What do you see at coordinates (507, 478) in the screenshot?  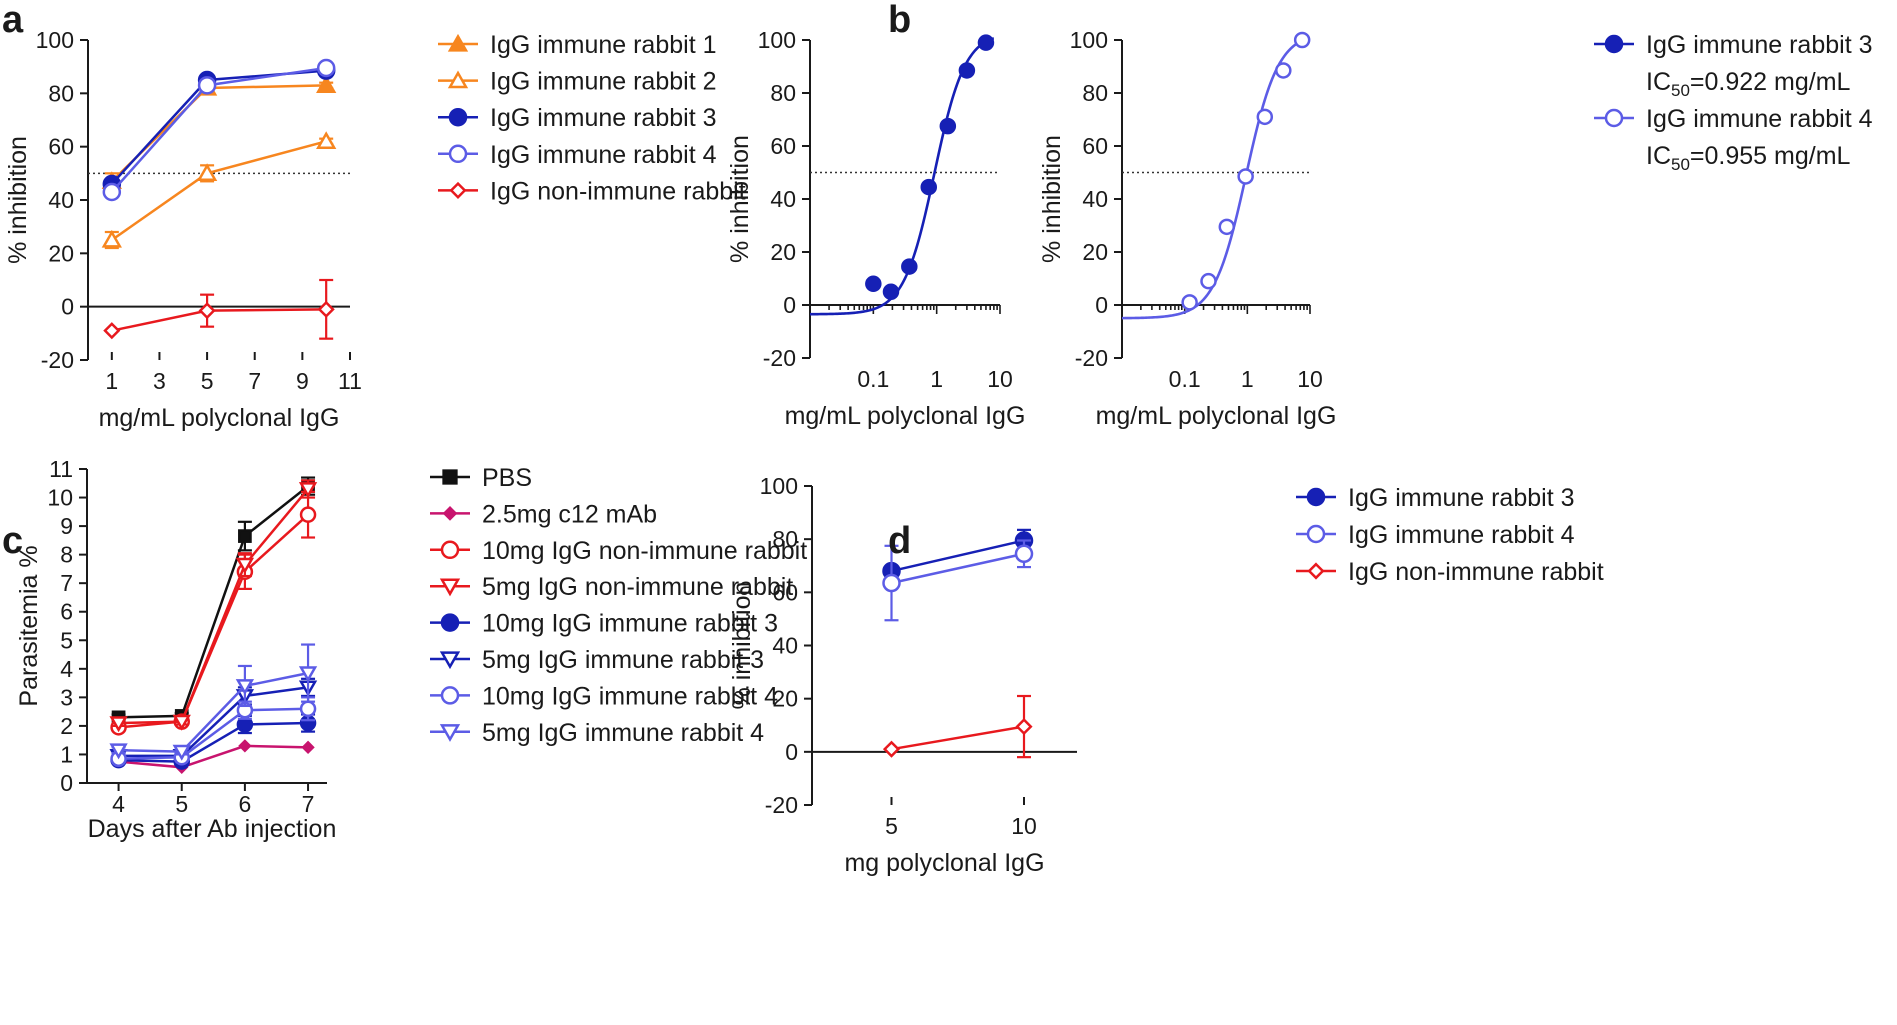 I see `legend-label: PBS` at bounding box center [507, 478].